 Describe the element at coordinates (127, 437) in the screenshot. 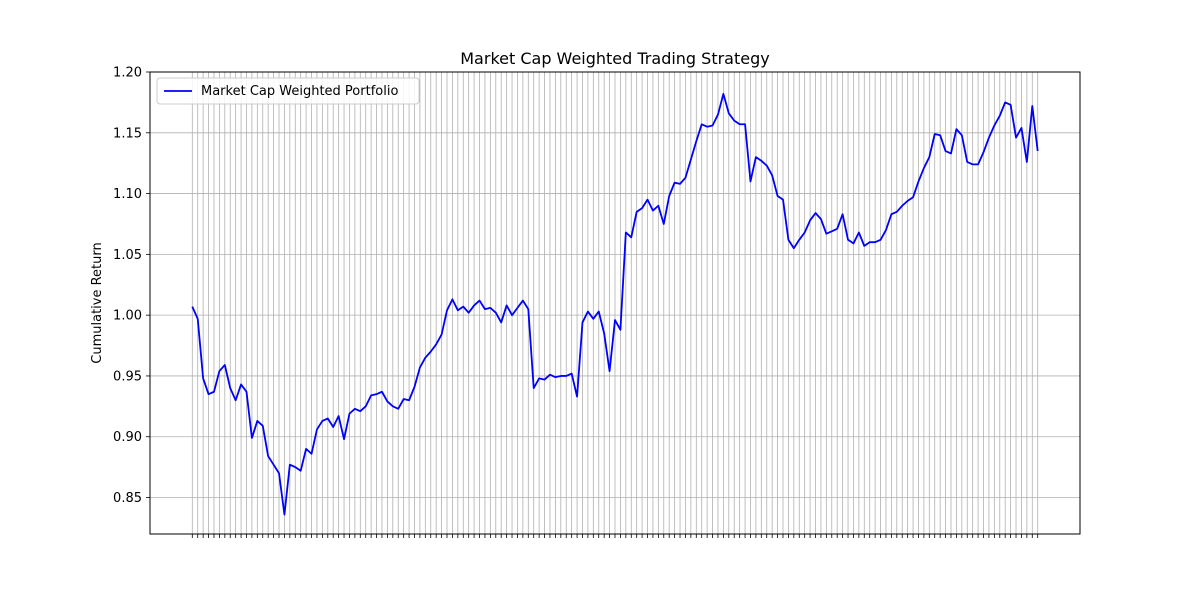

I see `y-tick-label: 0.90` at that location.